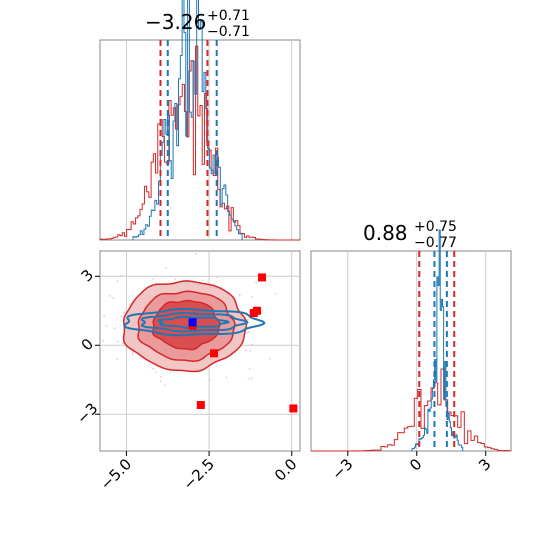 The width and height of the screenshot is (550, 550). What do you see at coordinates (228, 32) in the screenshot?
I see `title-param-1-minus: −0.71` at bounding box center [228, 32].